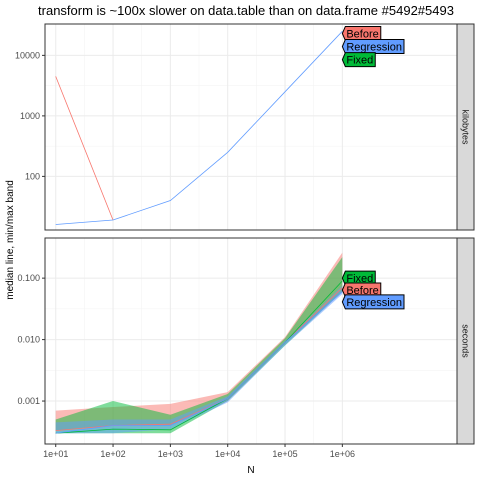  I want to click on x-tick-label: 1e+03, so click(170, 454).